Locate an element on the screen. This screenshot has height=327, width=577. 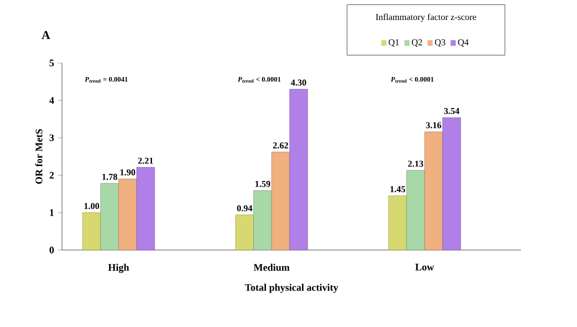
data-label: 1.45 is located at coordinates (398, 189).